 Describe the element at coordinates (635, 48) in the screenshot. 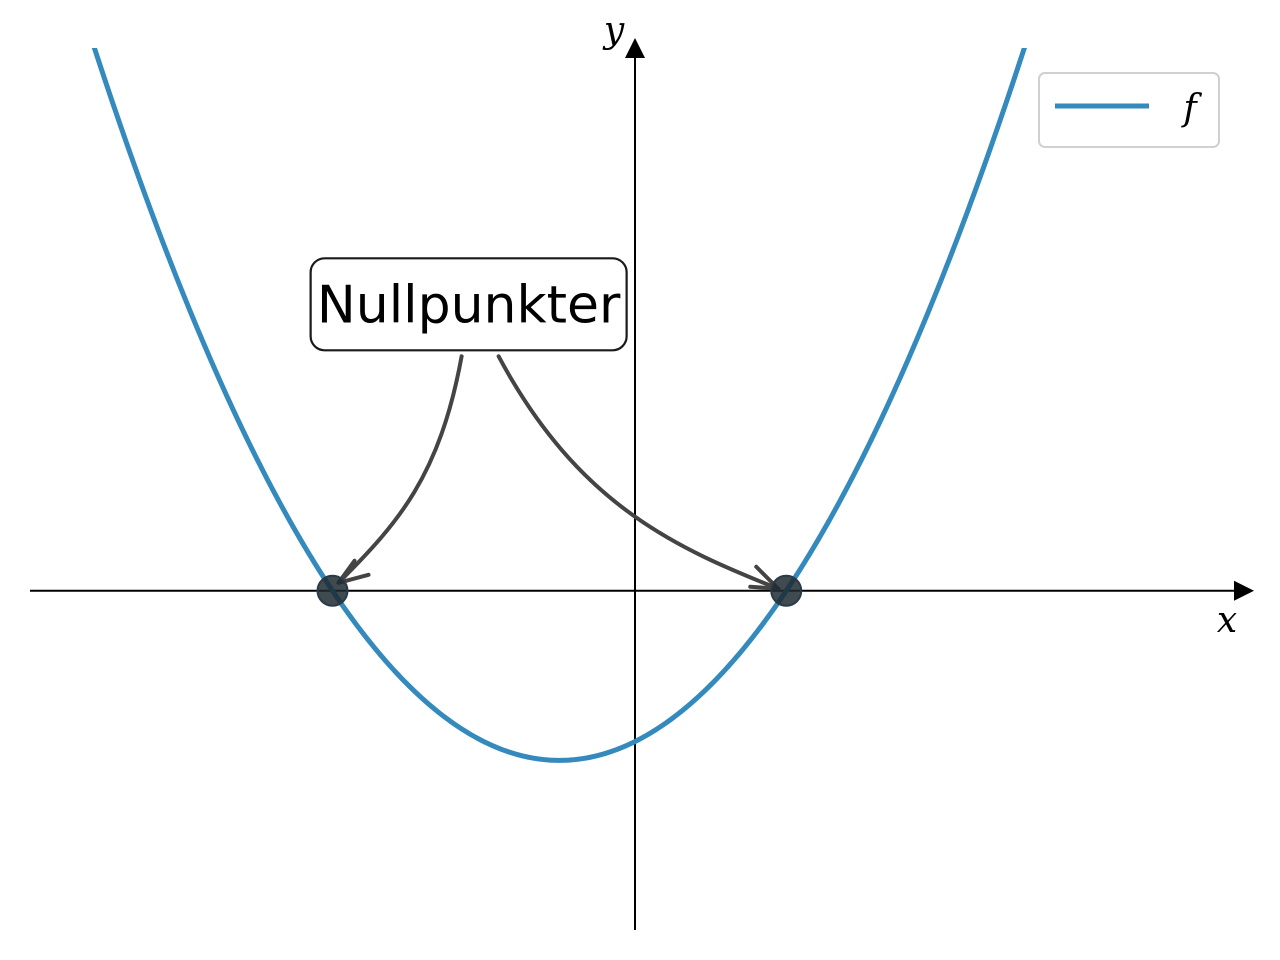

I see `y-axis-arrowhead` at that location.